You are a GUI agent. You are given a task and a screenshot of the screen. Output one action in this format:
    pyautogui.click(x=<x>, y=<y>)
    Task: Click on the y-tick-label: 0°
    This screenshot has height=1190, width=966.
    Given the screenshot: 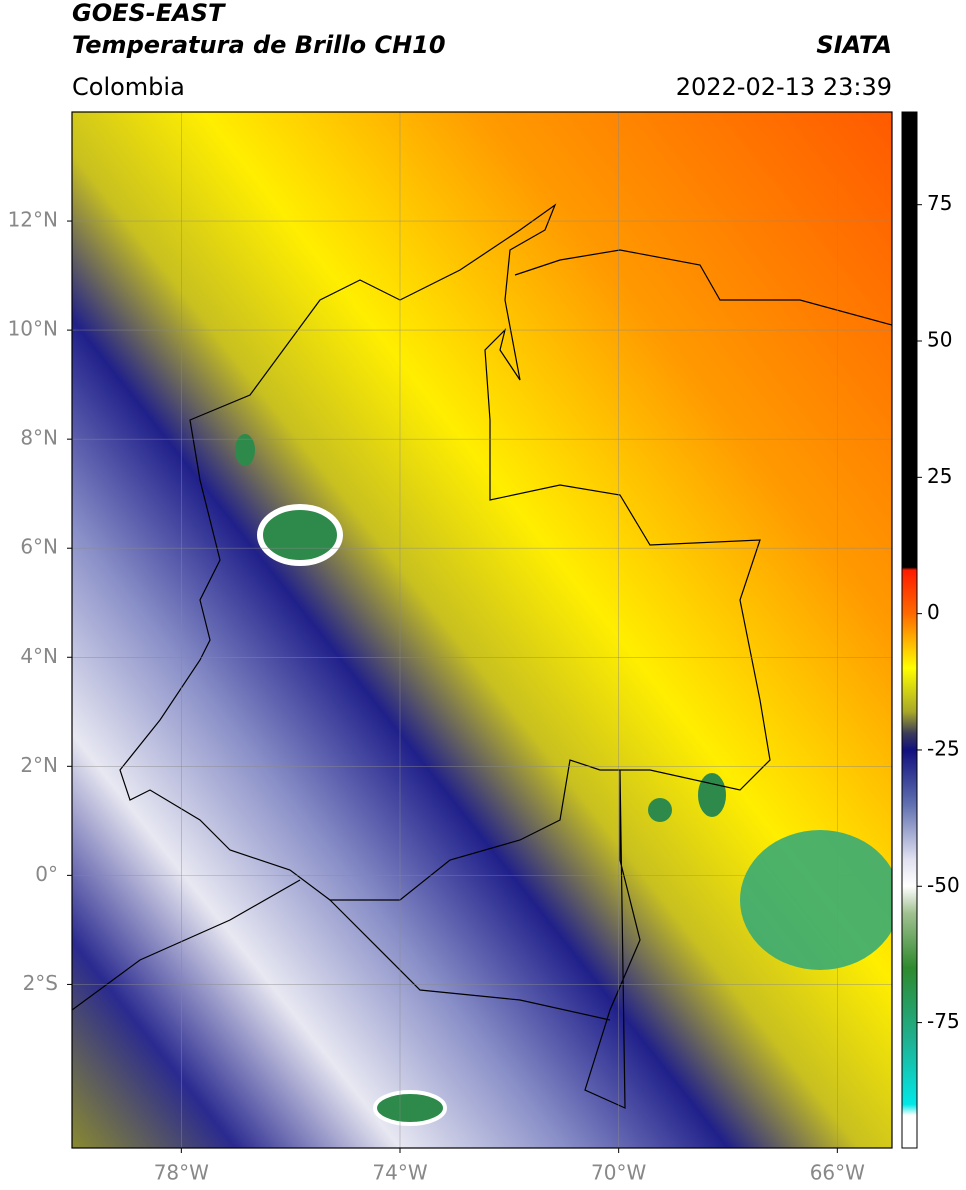 What is the action you would take?
    pyautogui.click(x=46, y=874)
    